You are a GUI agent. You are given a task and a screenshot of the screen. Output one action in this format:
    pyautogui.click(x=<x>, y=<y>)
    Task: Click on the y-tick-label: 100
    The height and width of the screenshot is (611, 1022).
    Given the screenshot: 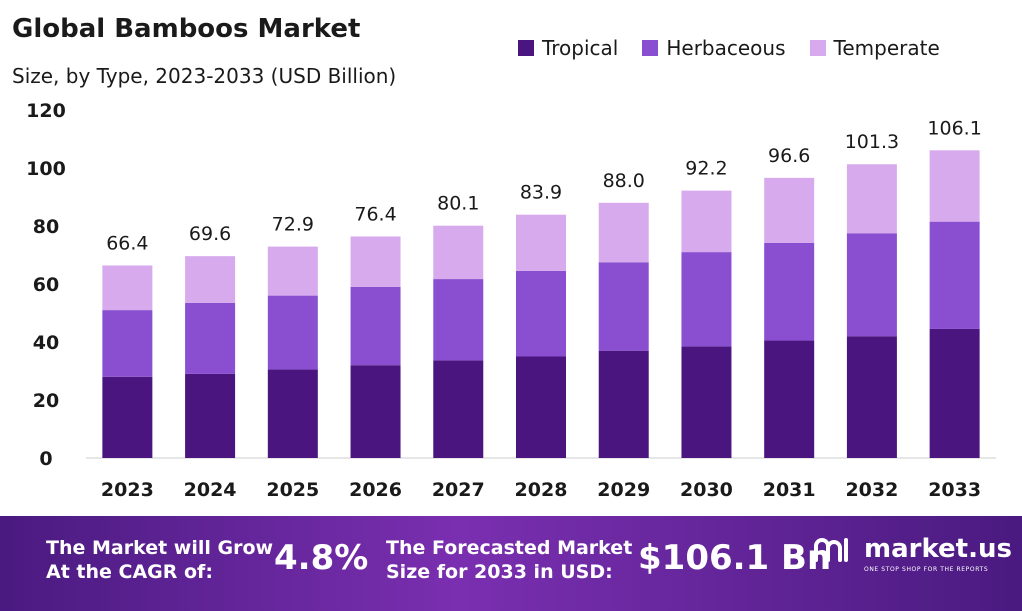 What is the action you would take?
    pyautogui.click(x=46, y=169)
    